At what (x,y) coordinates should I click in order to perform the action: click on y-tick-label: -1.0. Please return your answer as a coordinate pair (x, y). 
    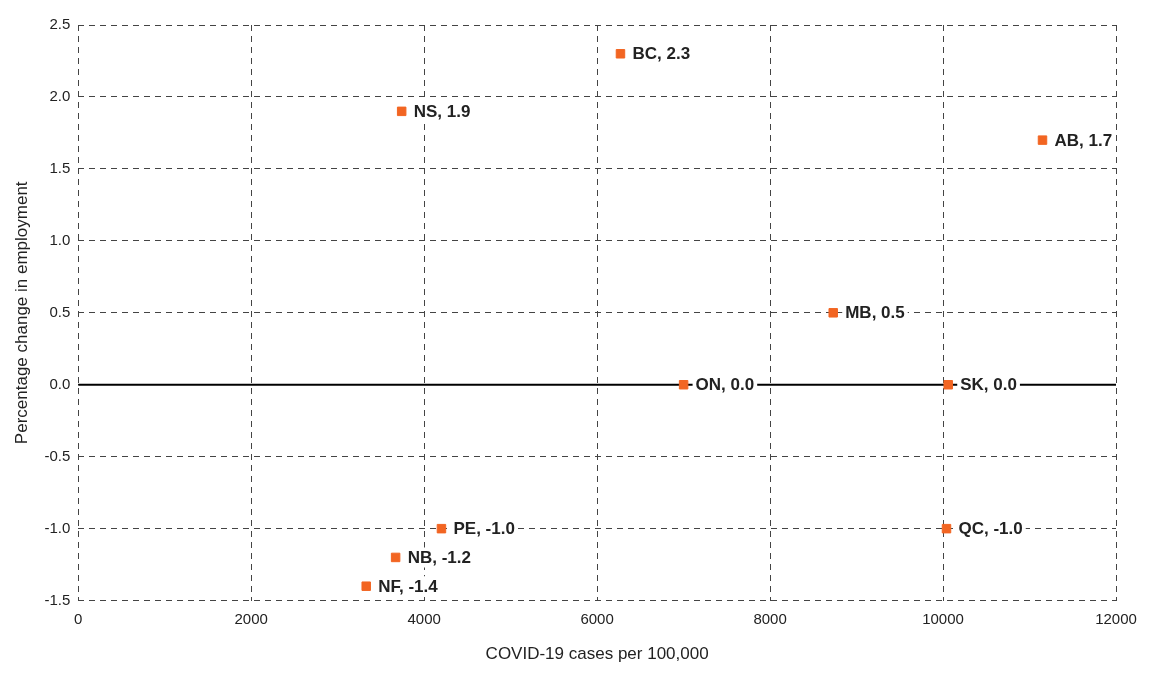
    Looking at the image, I should click on (57, 527).